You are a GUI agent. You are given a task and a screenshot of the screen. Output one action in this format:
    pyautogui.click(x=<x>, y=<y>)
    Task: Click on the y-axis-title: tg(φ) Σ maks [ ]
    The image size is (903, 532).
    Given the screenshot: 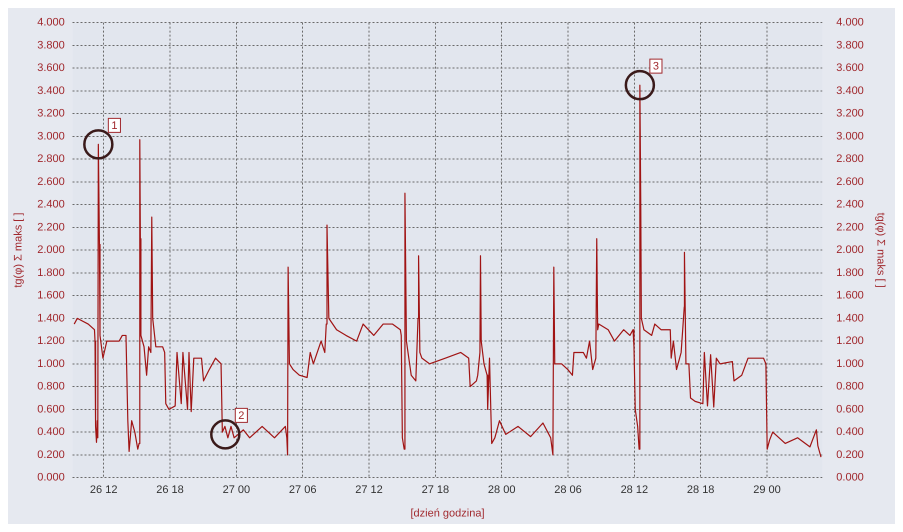 What is the action you would take?
    pyautogui.click(x=18, y=250)
    